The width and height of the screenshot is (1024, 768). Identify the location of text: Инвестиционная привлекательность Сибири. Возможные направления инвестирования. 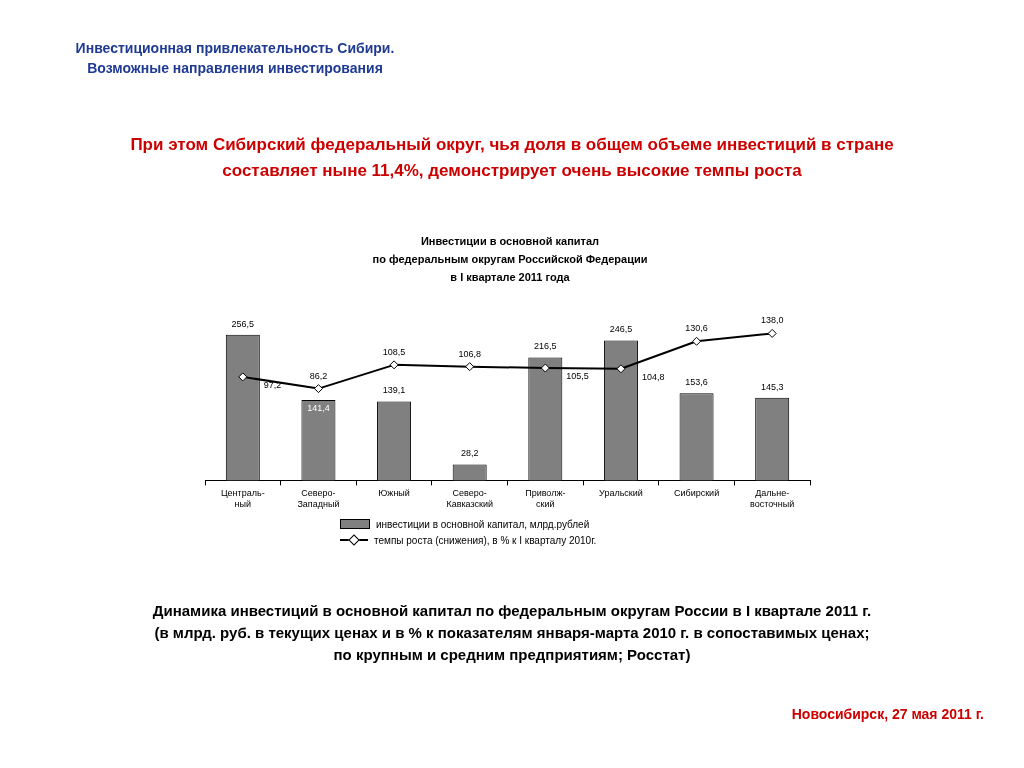
(235, 58).